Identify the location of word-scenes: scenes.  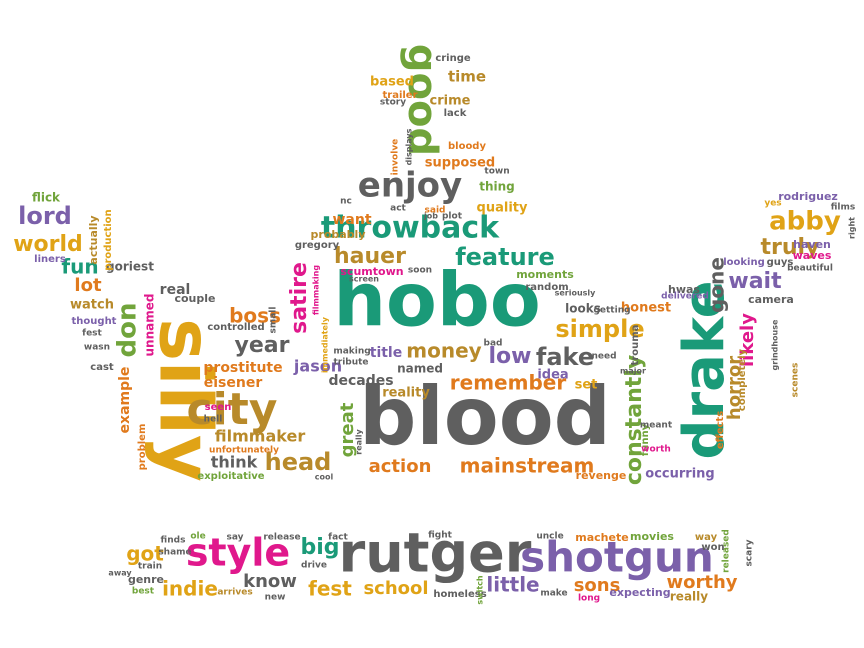
(796, 380).